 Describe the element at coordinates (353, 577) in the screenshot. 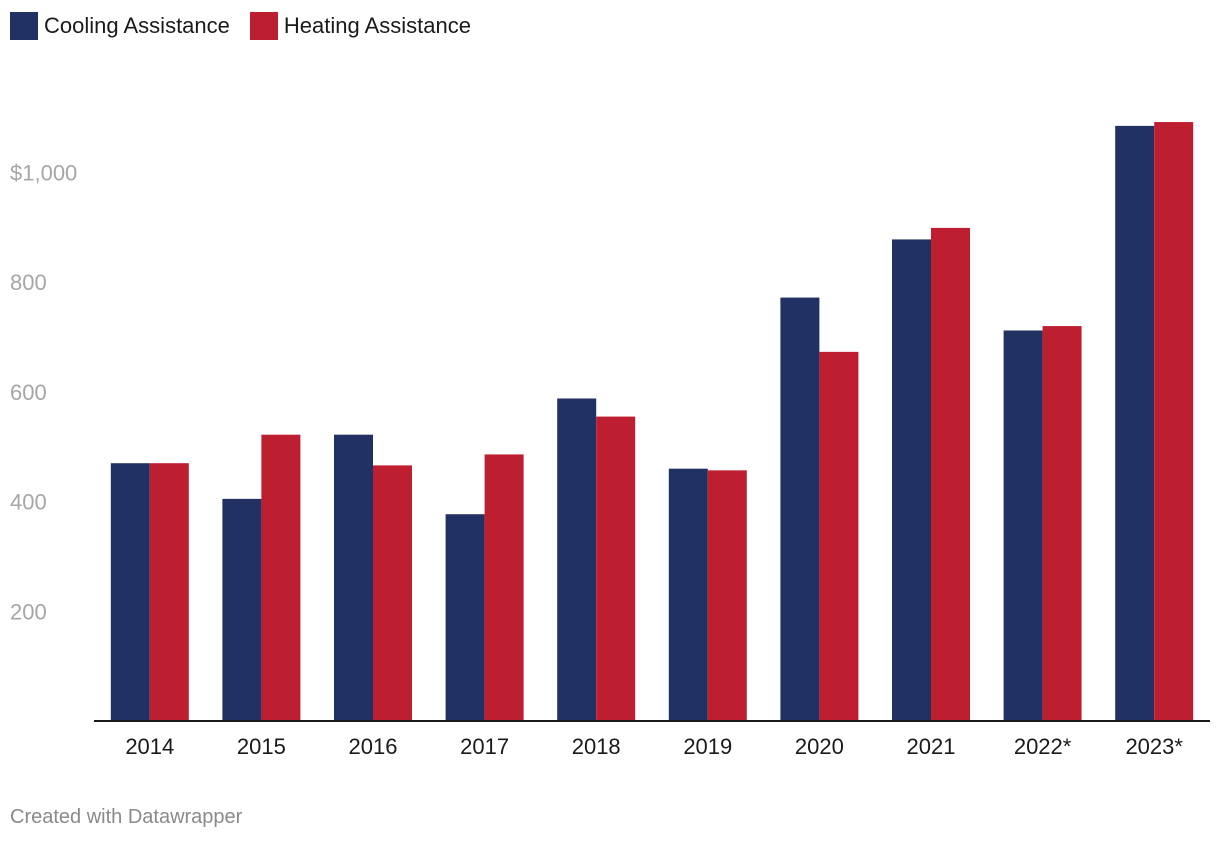

I see `bar-cooling-2016` at that location.